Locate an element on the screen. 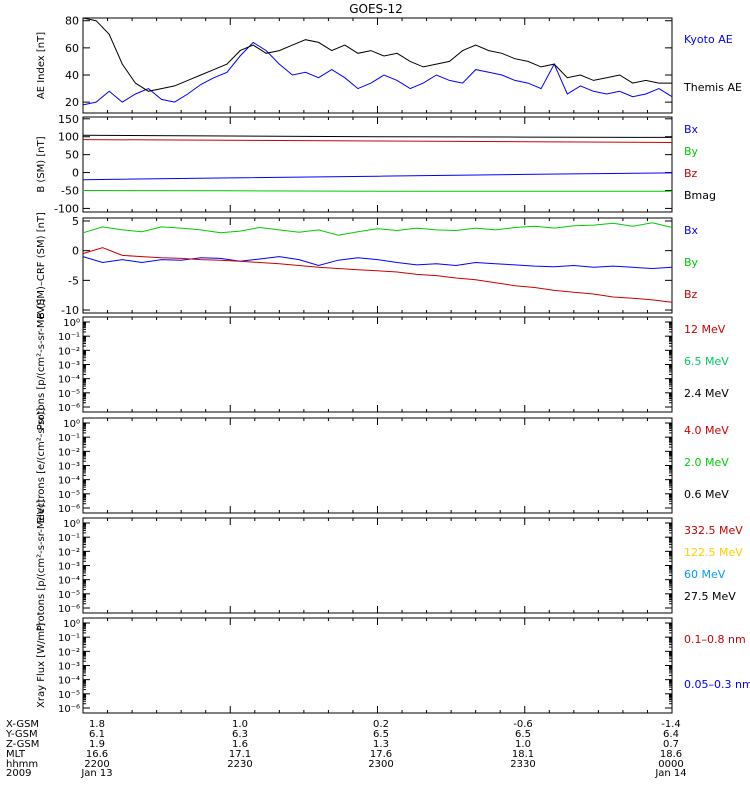 This screenshot has height=804, width=750. y-axis-label: Xray Flux [W/m²] is located at coordinates (41, 665).